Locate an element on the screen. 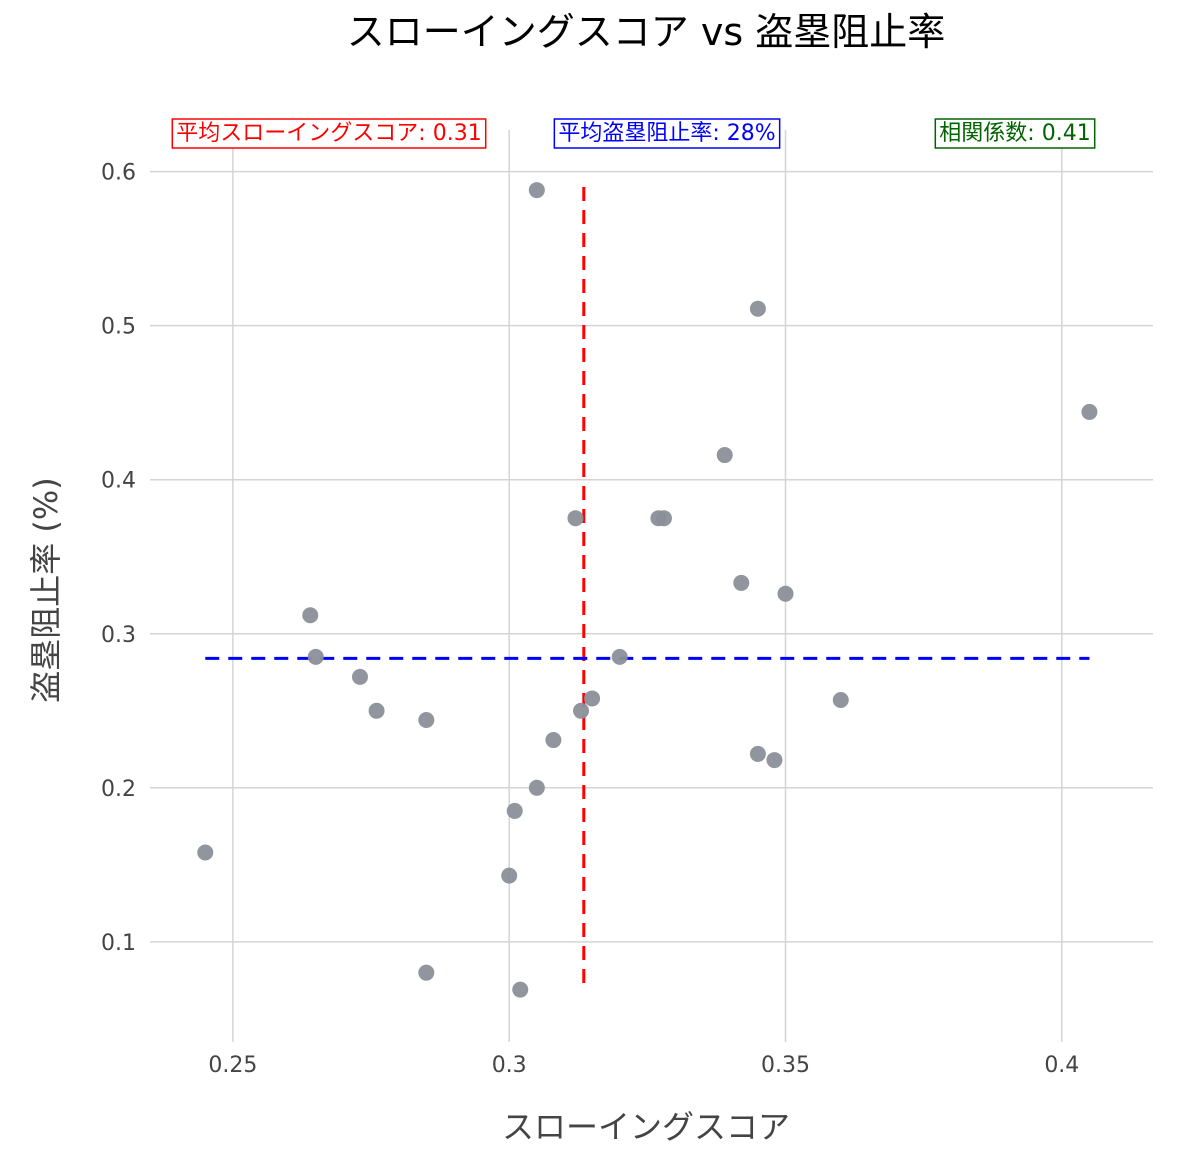 The height and width of the screenshot is (1163, 1200). correlation-annotation-text: 相関係数: 0.41 is located at coordinates (1014, 133).